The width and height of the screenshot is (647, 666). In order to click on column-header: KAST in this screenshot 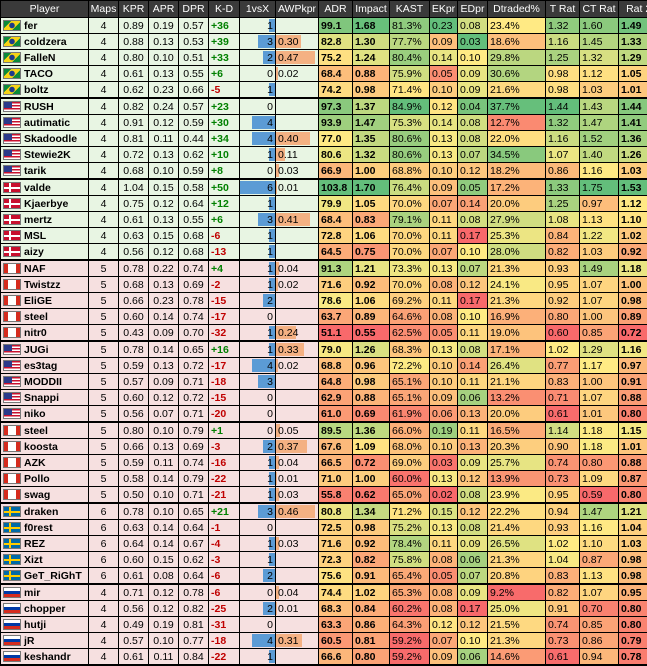, I will do `click(410, 9)`.